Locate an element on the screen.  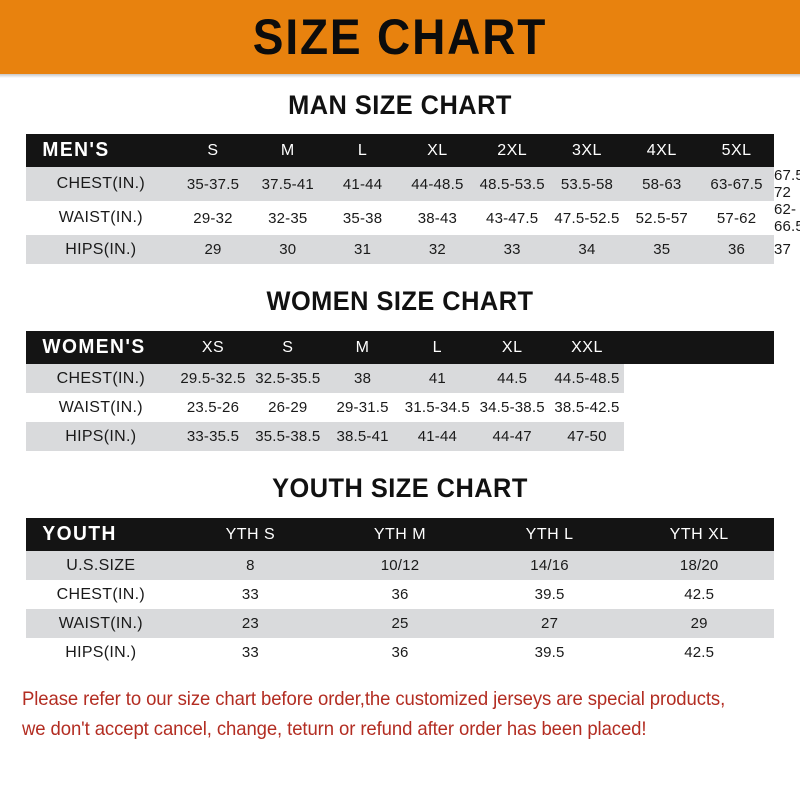
table-cell: 35.5-38.5 is located at coordinates (288, 436).